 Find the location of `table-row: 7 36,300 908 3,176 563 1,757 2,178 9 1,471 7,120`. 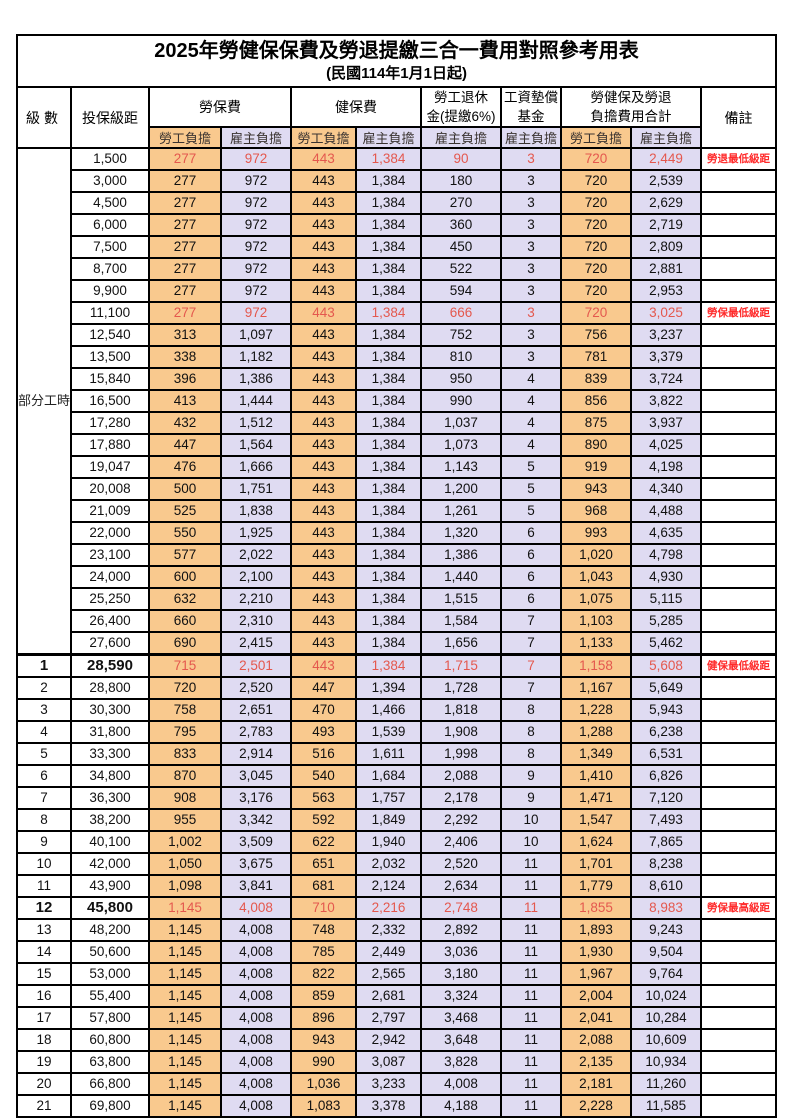

table-row: 7 36,300 908 3,176 563 1,757 2,178 9 1,471 7,120 is located at coordinates (397, 798).